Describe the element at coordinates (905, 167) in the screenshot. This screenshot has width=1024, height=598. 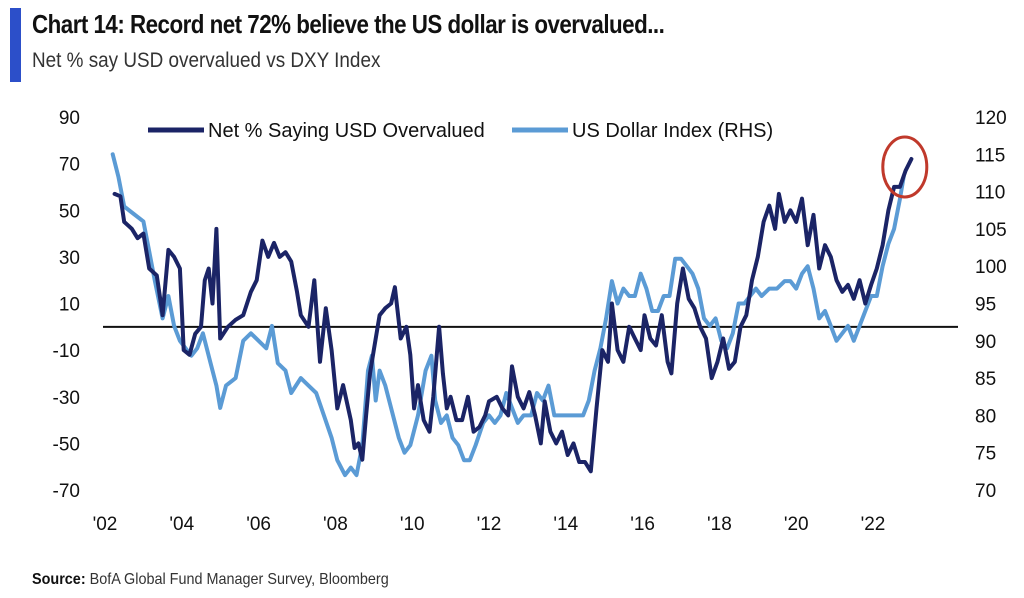
I see `highlight-circle` at that location.